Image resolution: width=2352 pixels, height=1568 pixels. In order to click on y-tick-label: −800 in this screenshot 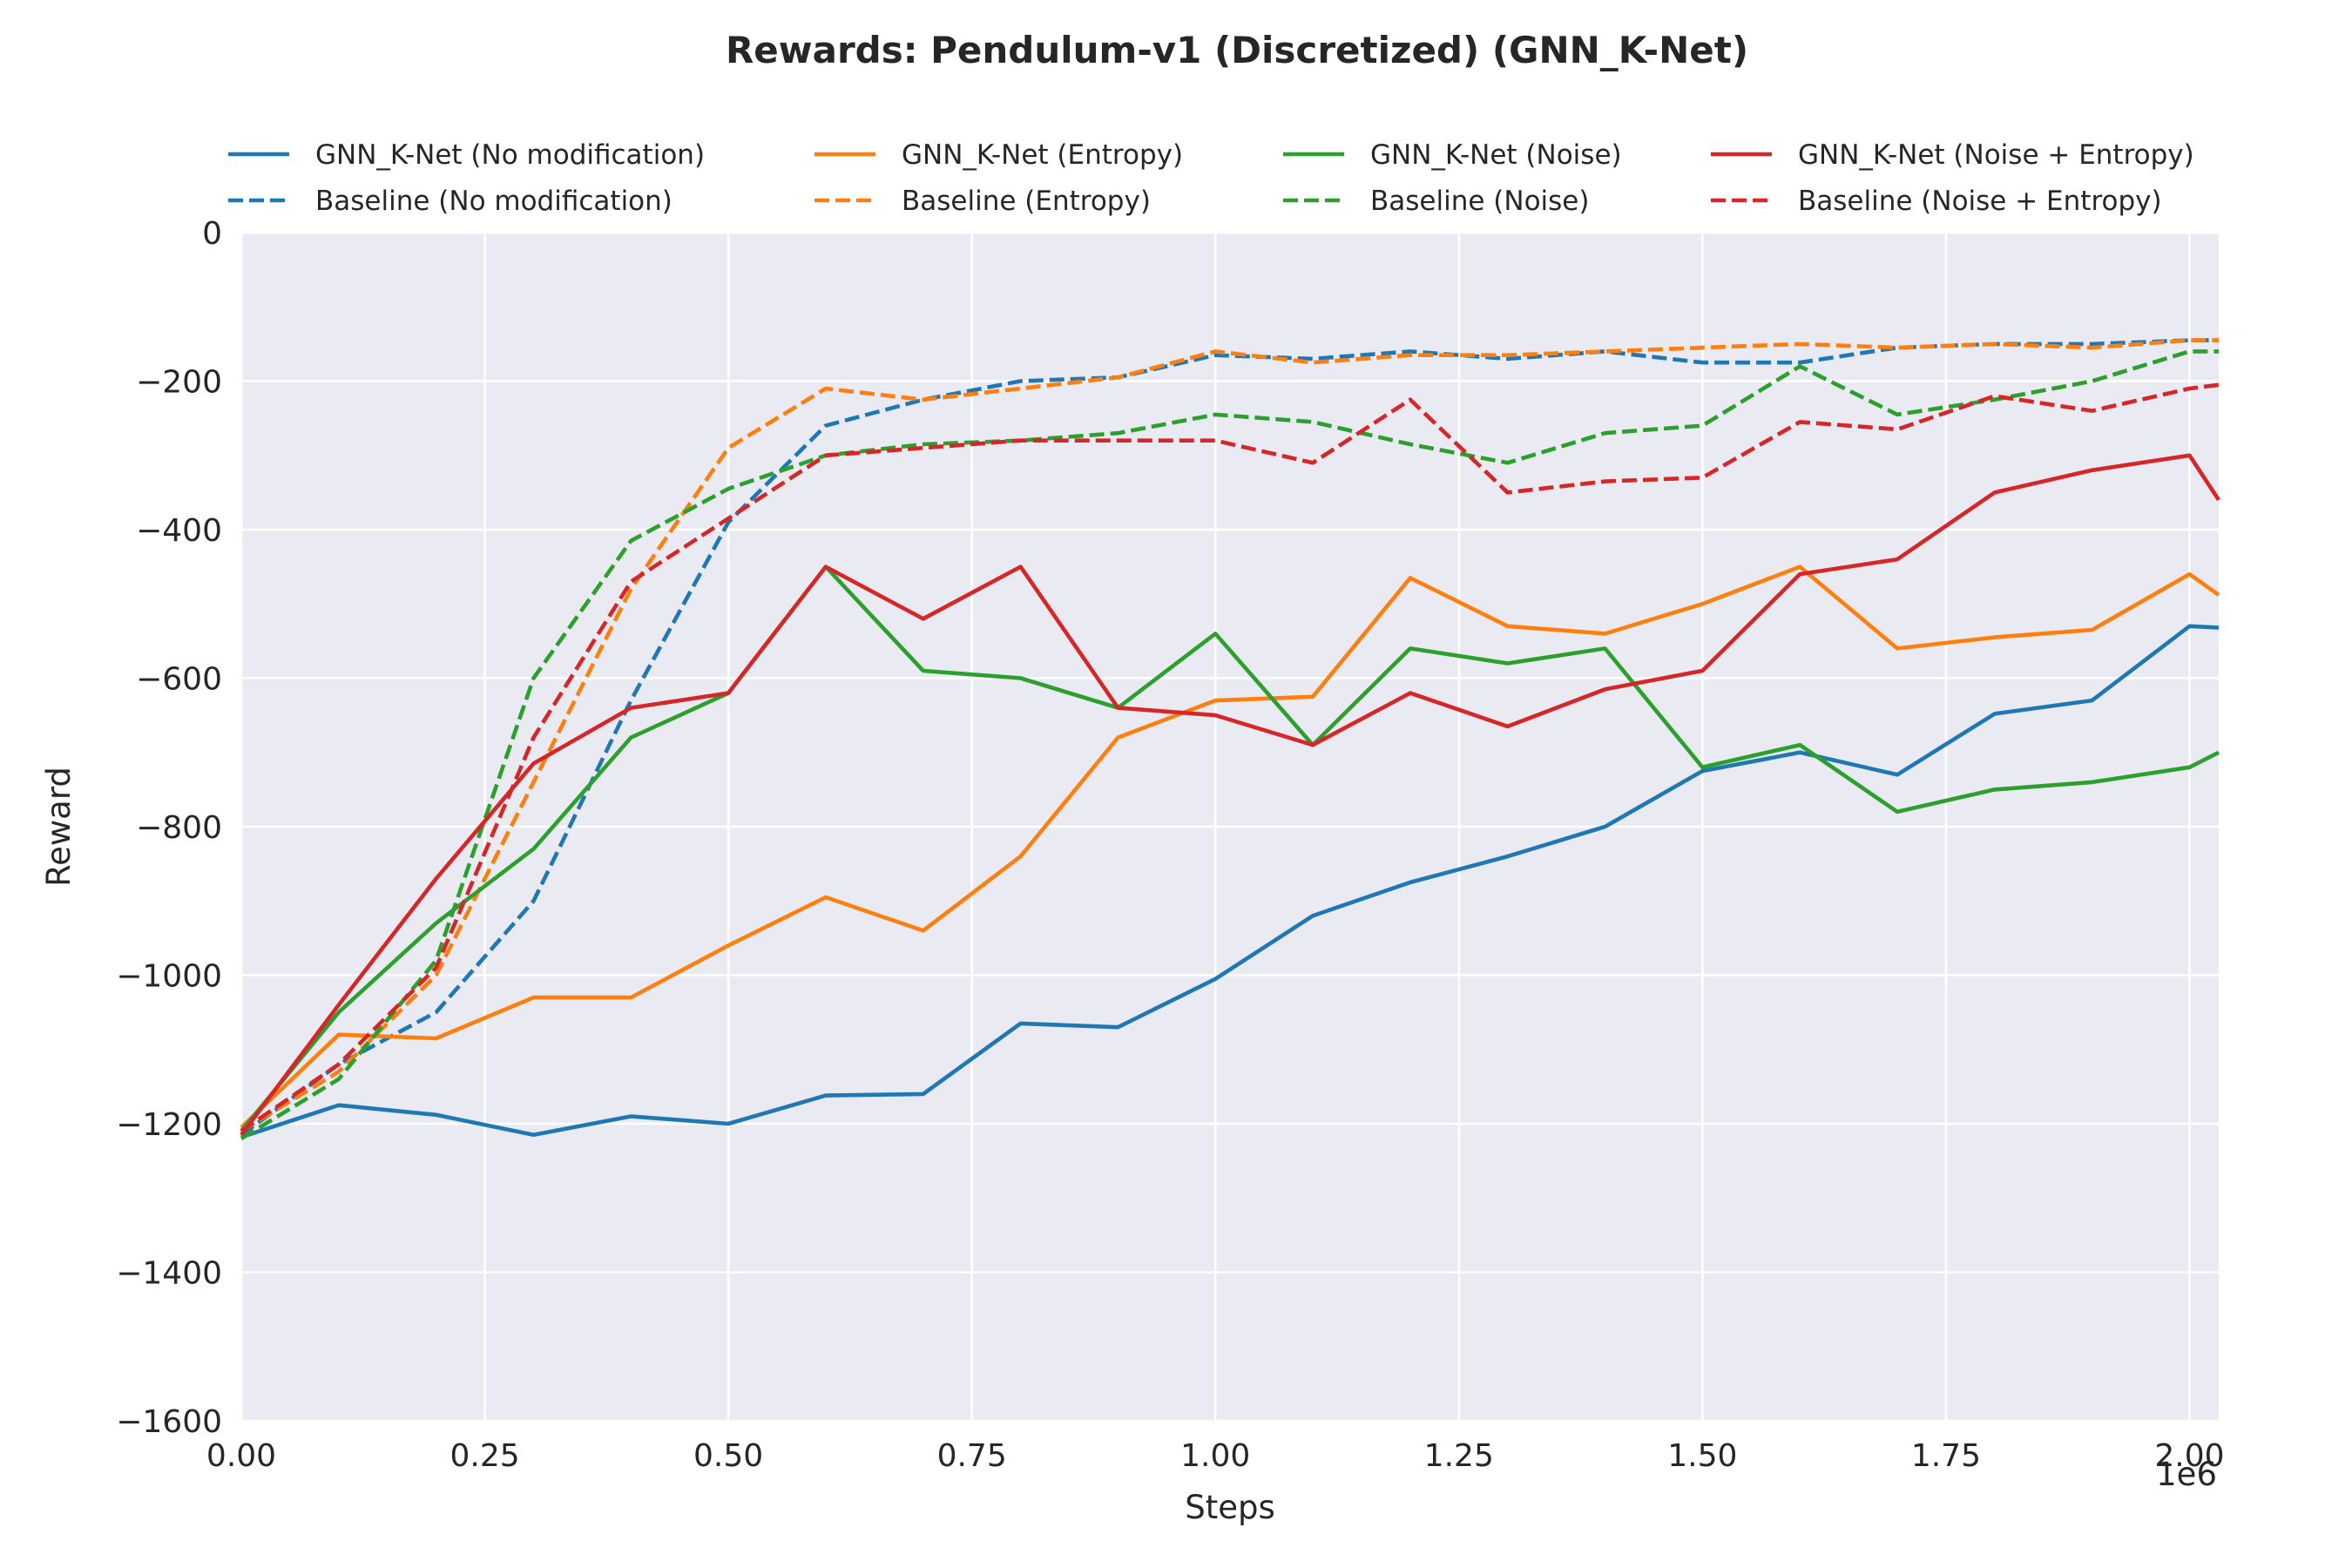, I will do `click(179, 828)`.